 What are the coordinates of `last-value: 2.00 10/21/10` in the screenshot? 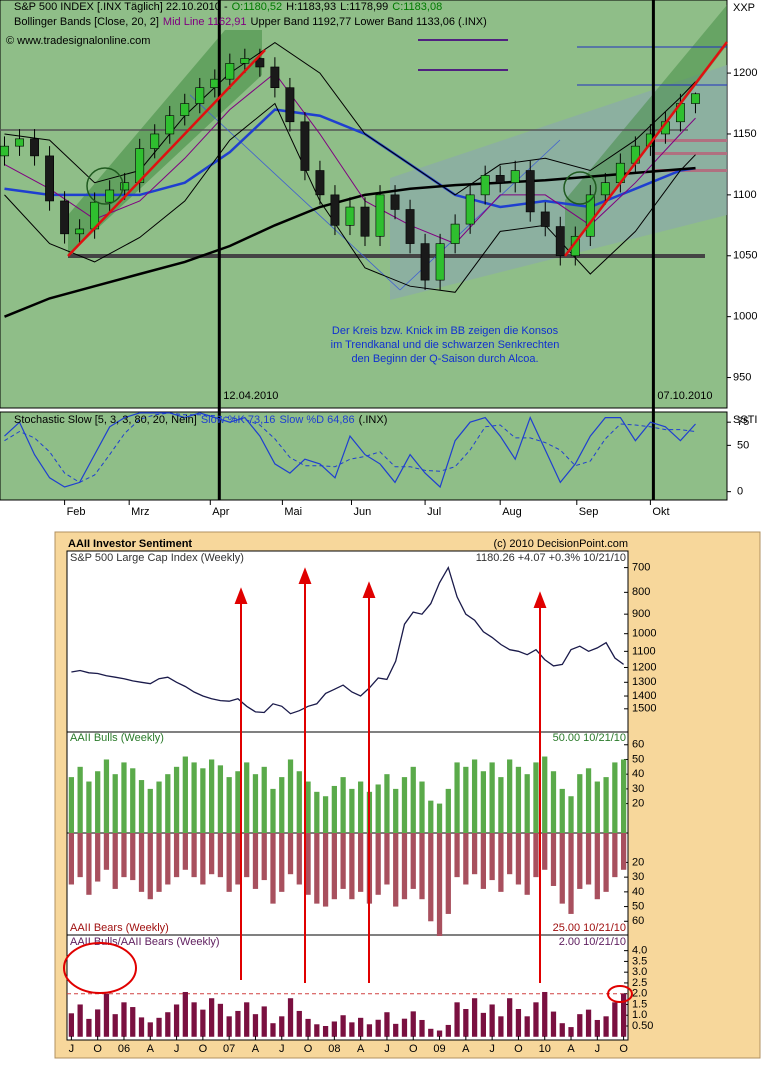 It's located at (592, 942).